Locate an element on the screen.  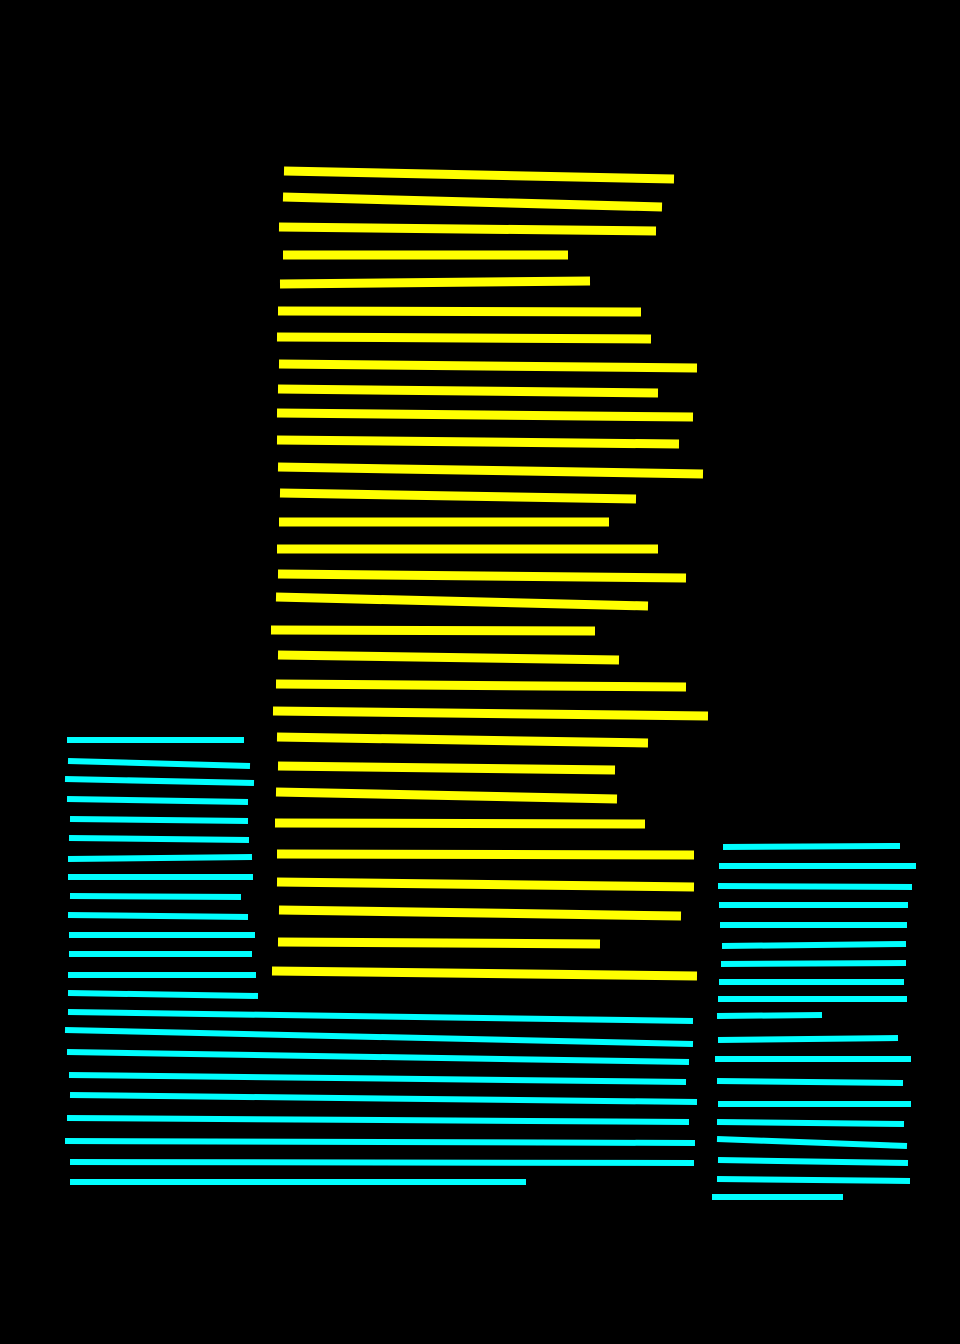
cyan-stripe-right-column is located at coordinates (814, 1021).